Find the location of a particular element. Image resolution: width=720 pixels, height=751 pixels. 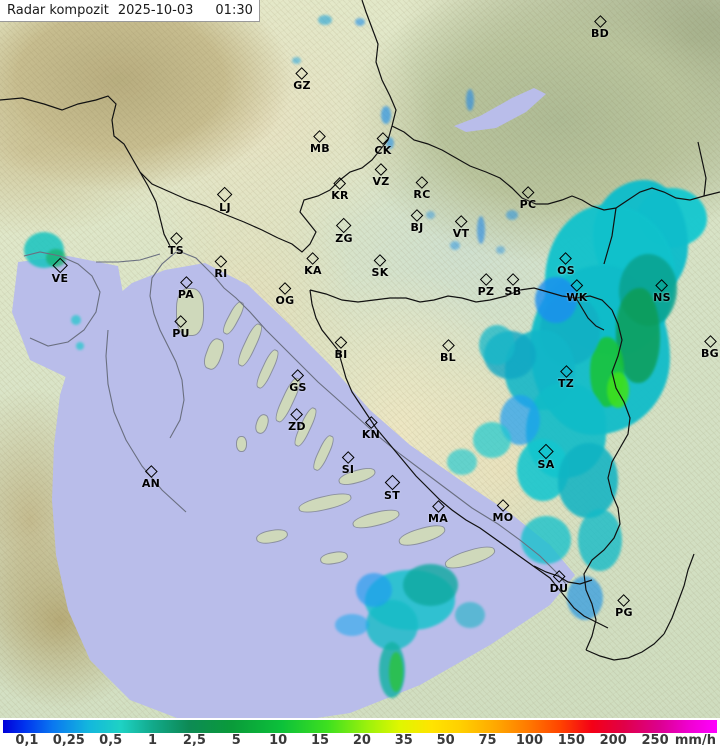

city-label: LJ is located at coordinates (225, 207).